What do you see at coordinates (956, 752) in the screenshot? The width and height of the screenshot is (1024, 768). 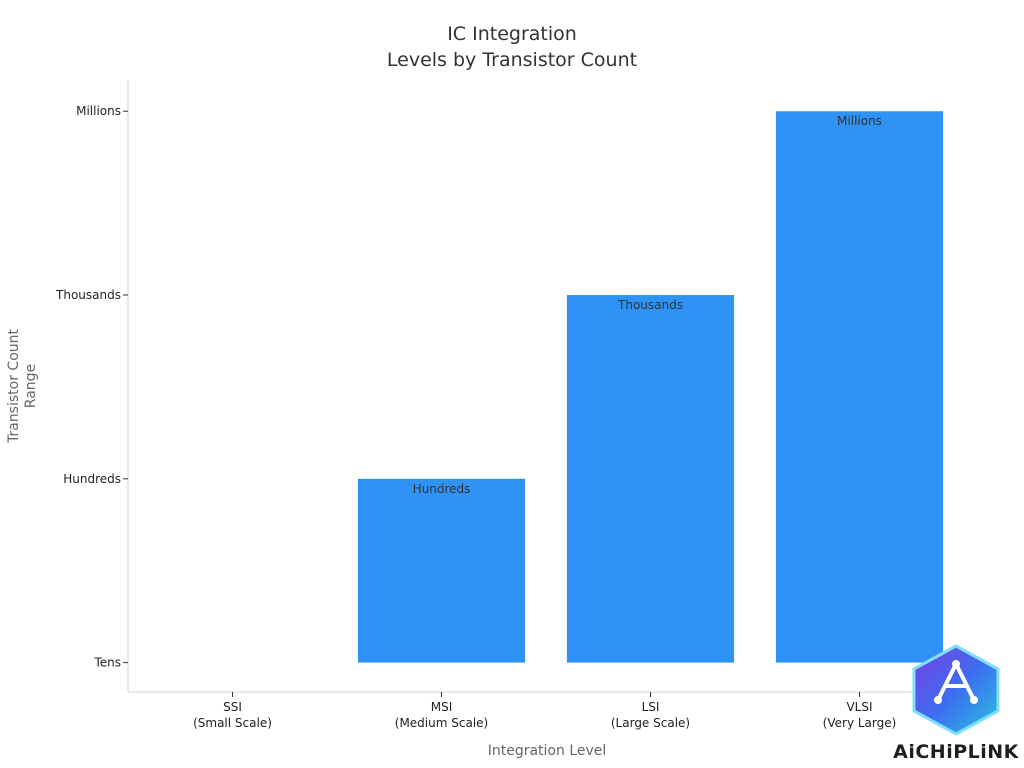 I see `logo-wordmark: AiCHiPLiNK` at bounding box center [956, 752].